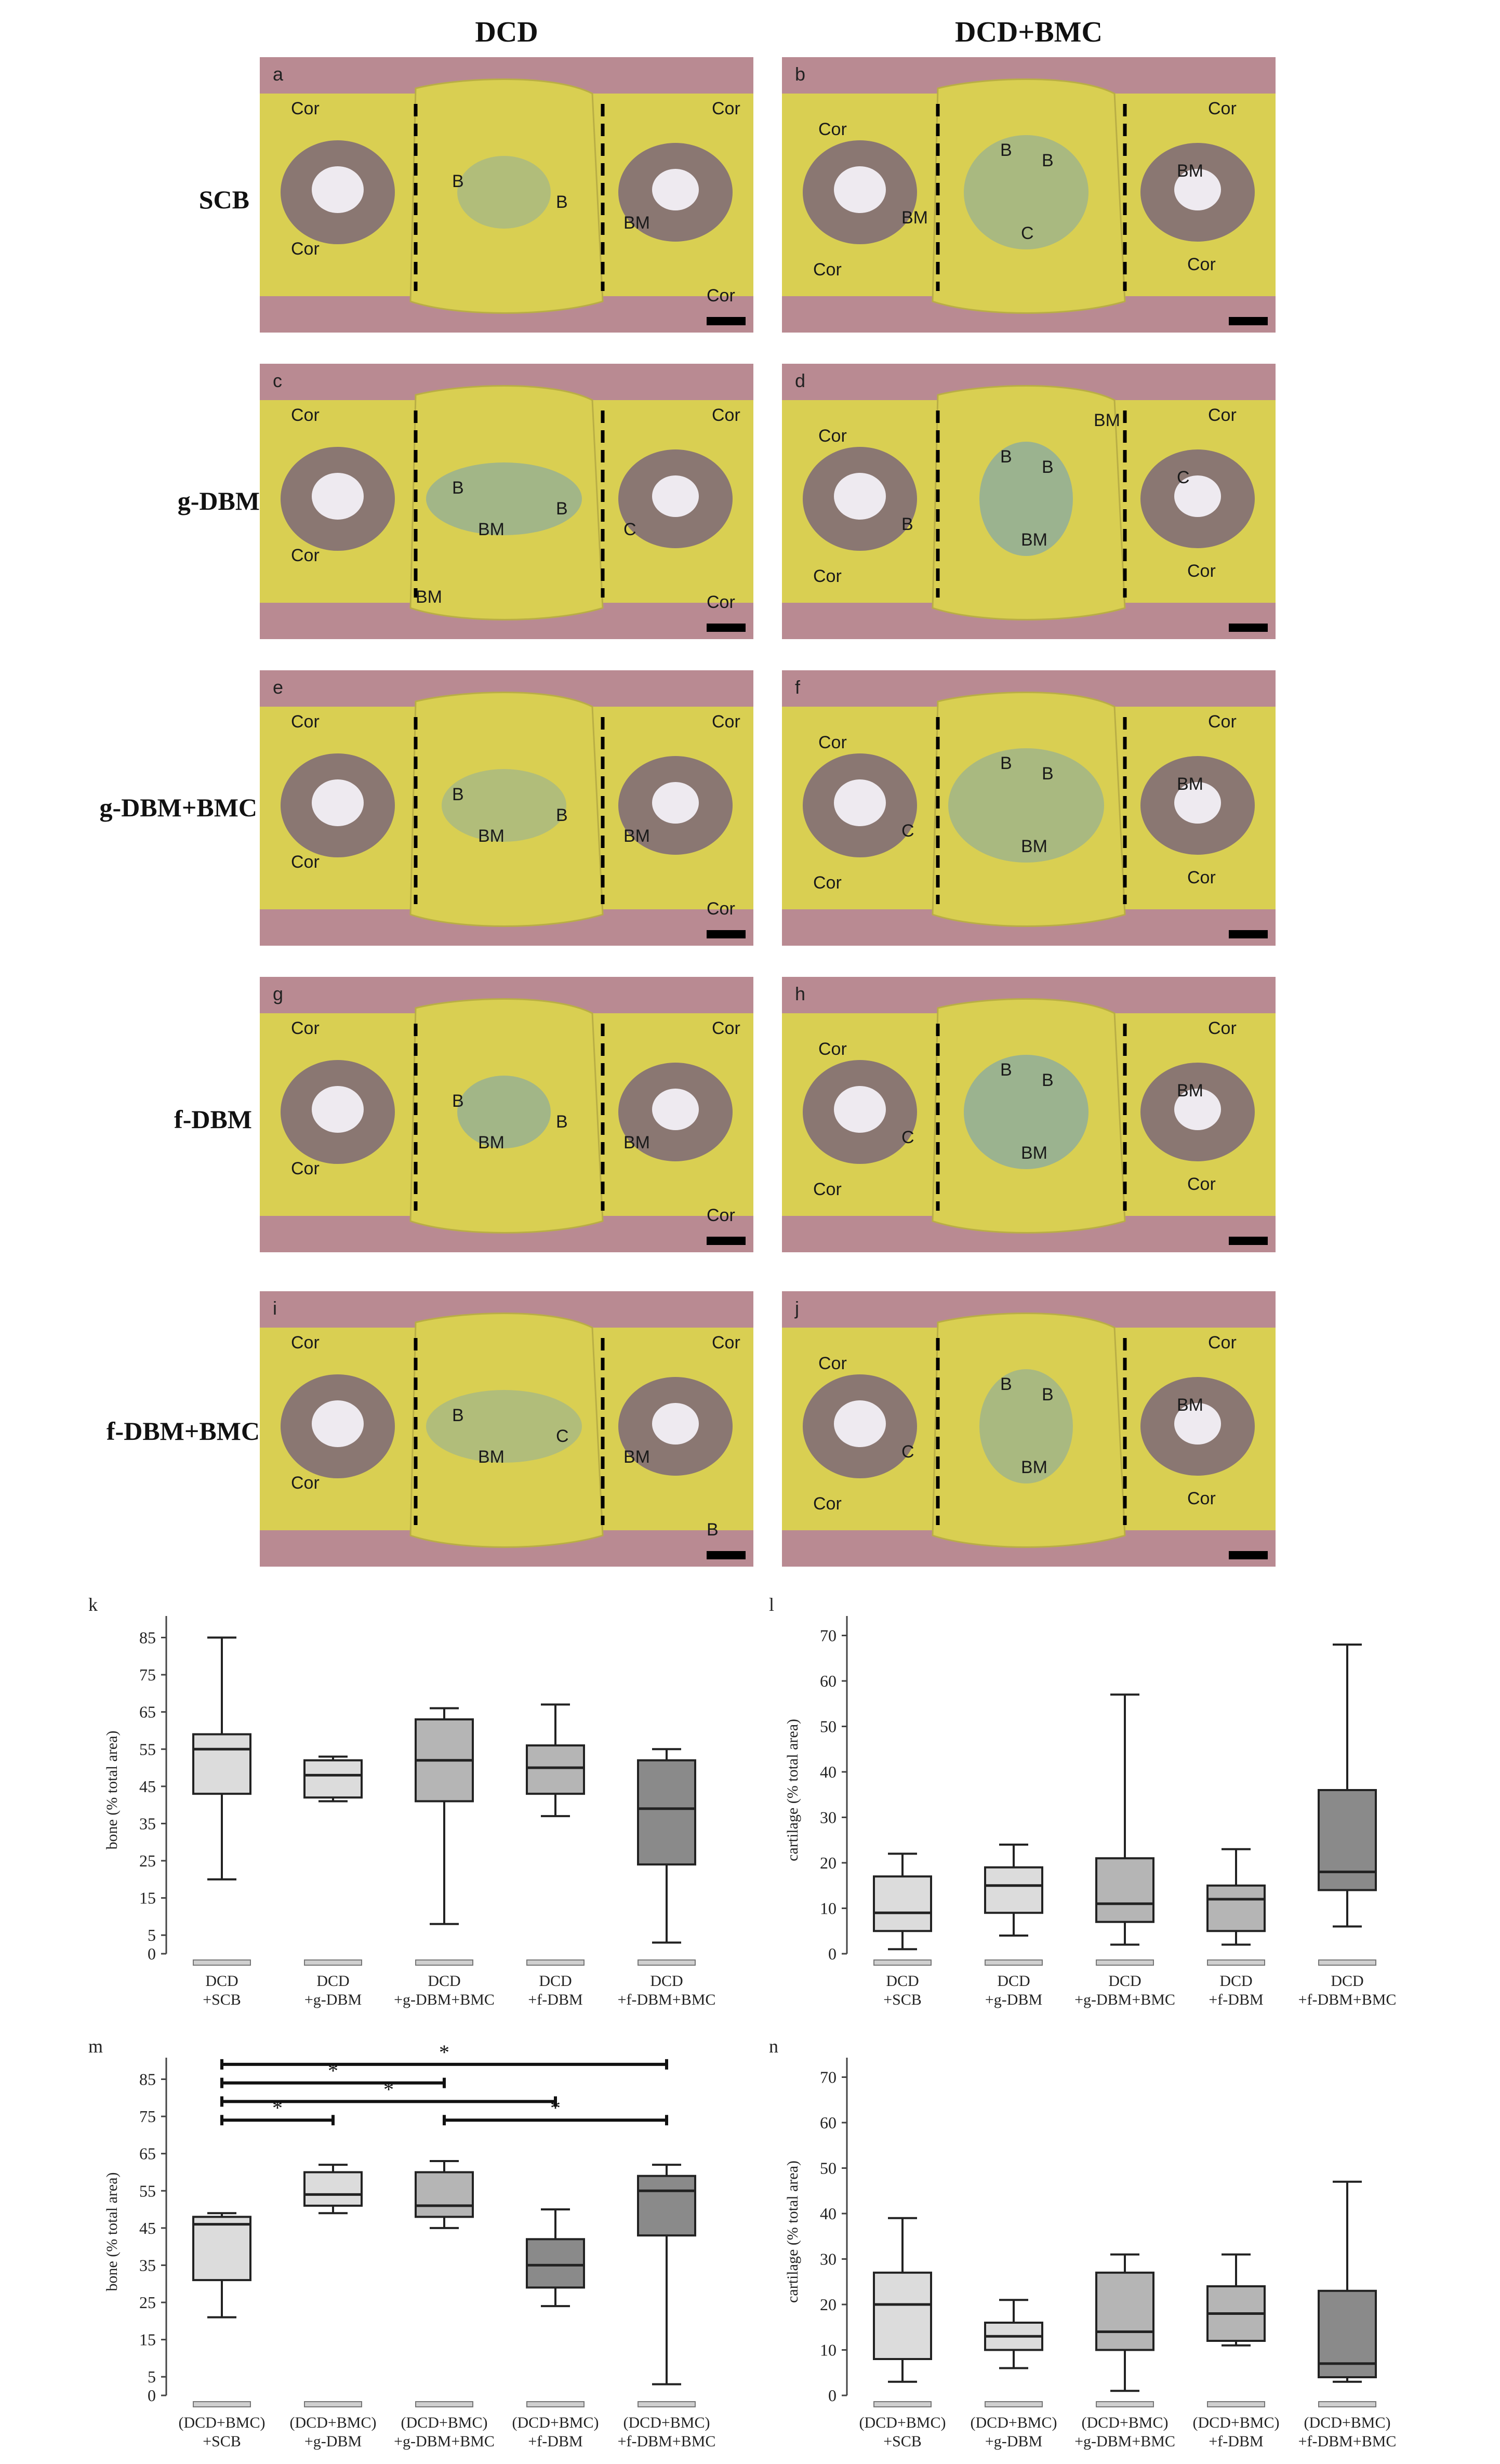 This screenshot has width=1500, height=2464. I want to click on chart-letter: n, so click(773, 2047).